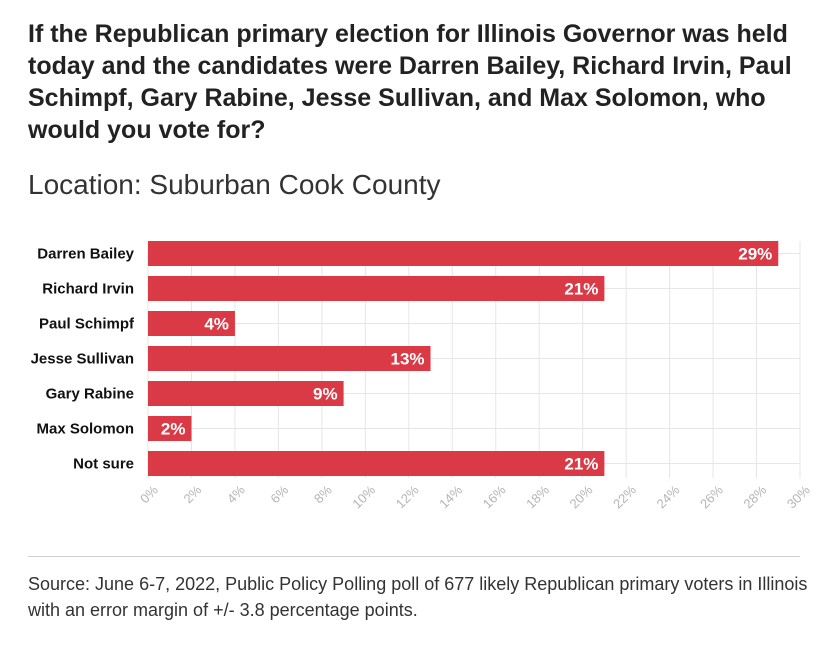 The height and width of the screenshot is (654, 840). Describe the element at coordinates (414, 556) in the screenshot. I see `divider` at that location.